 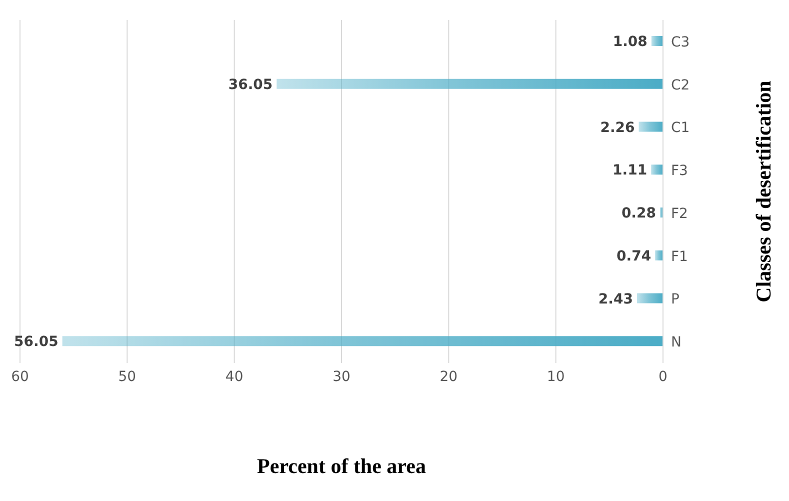 I want to click on data-label: 2.26, so click(x=617, y=128).